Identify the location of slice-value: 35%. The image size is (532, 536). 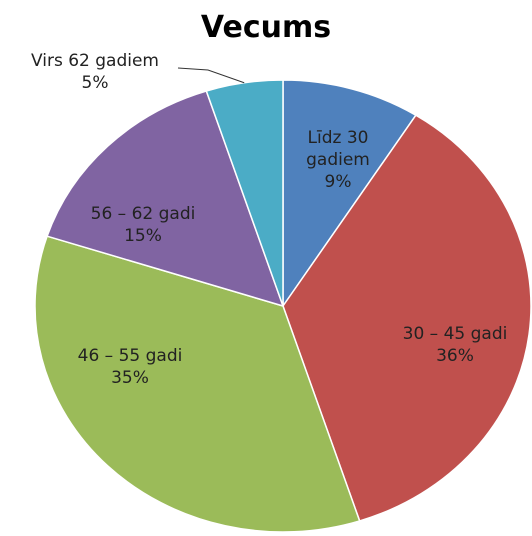
(130, 378).